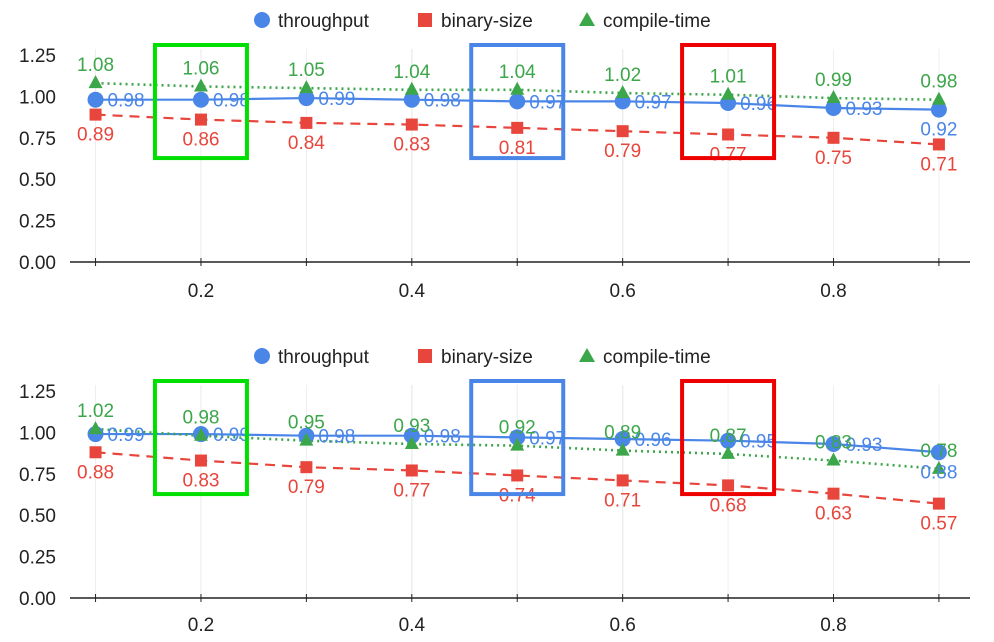 The image size is (994, 642). Describe the element at coordinates (37, 516) in the screenshot. I see `y-tick-label: 0.50` at that location.